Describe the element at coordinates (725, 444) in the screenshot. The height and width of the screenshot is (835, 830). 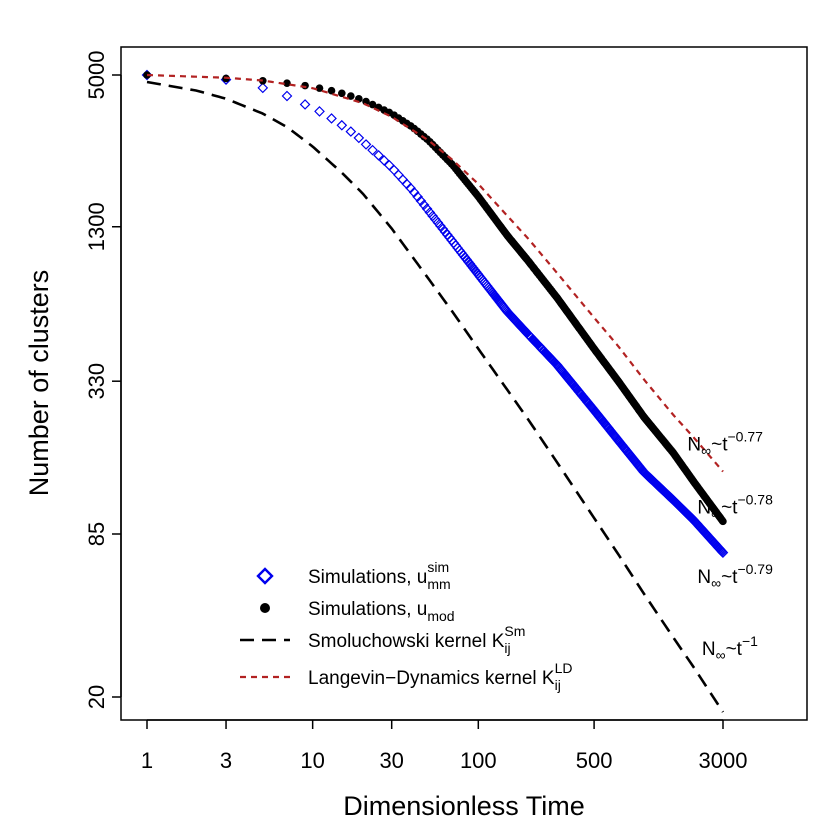
I see `slope-annotation: N∞~t−0.77` at that location.